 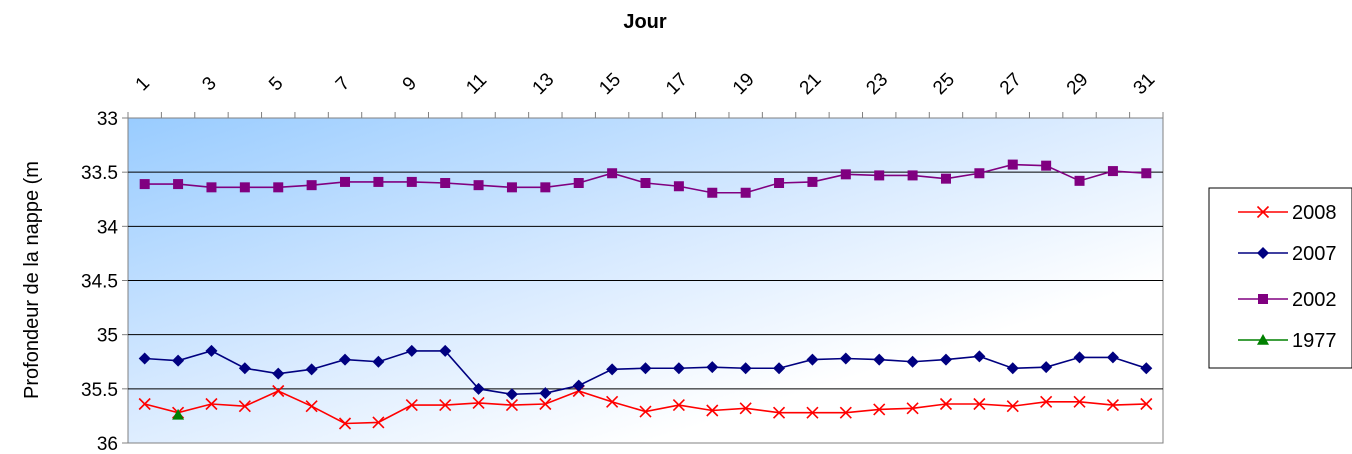 I want to click on x-tick-label: 1, so click(x=143, y=84).